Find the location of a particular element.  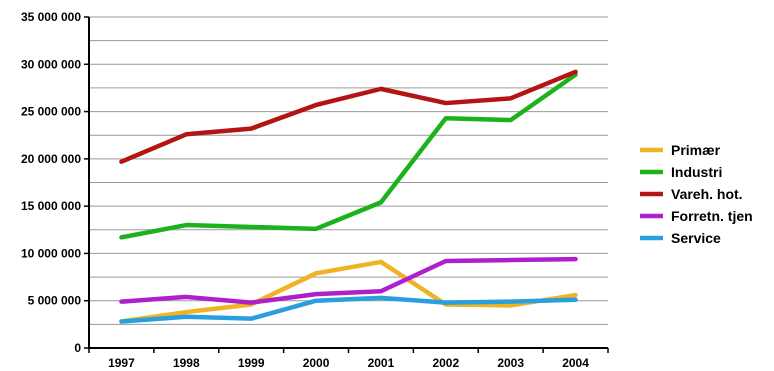

y-tick-label: 25 000 000 is located at coordinates (51, 112).